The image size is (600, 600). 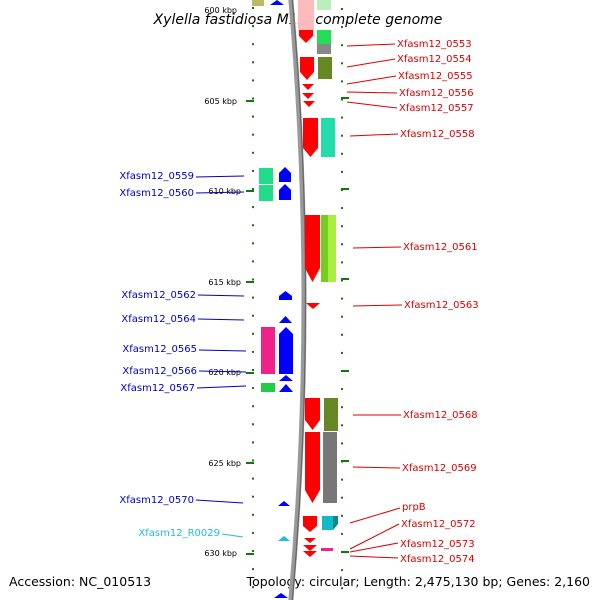 I want to click on gene-label-prpb: prpB, so click(x=414, y=507).